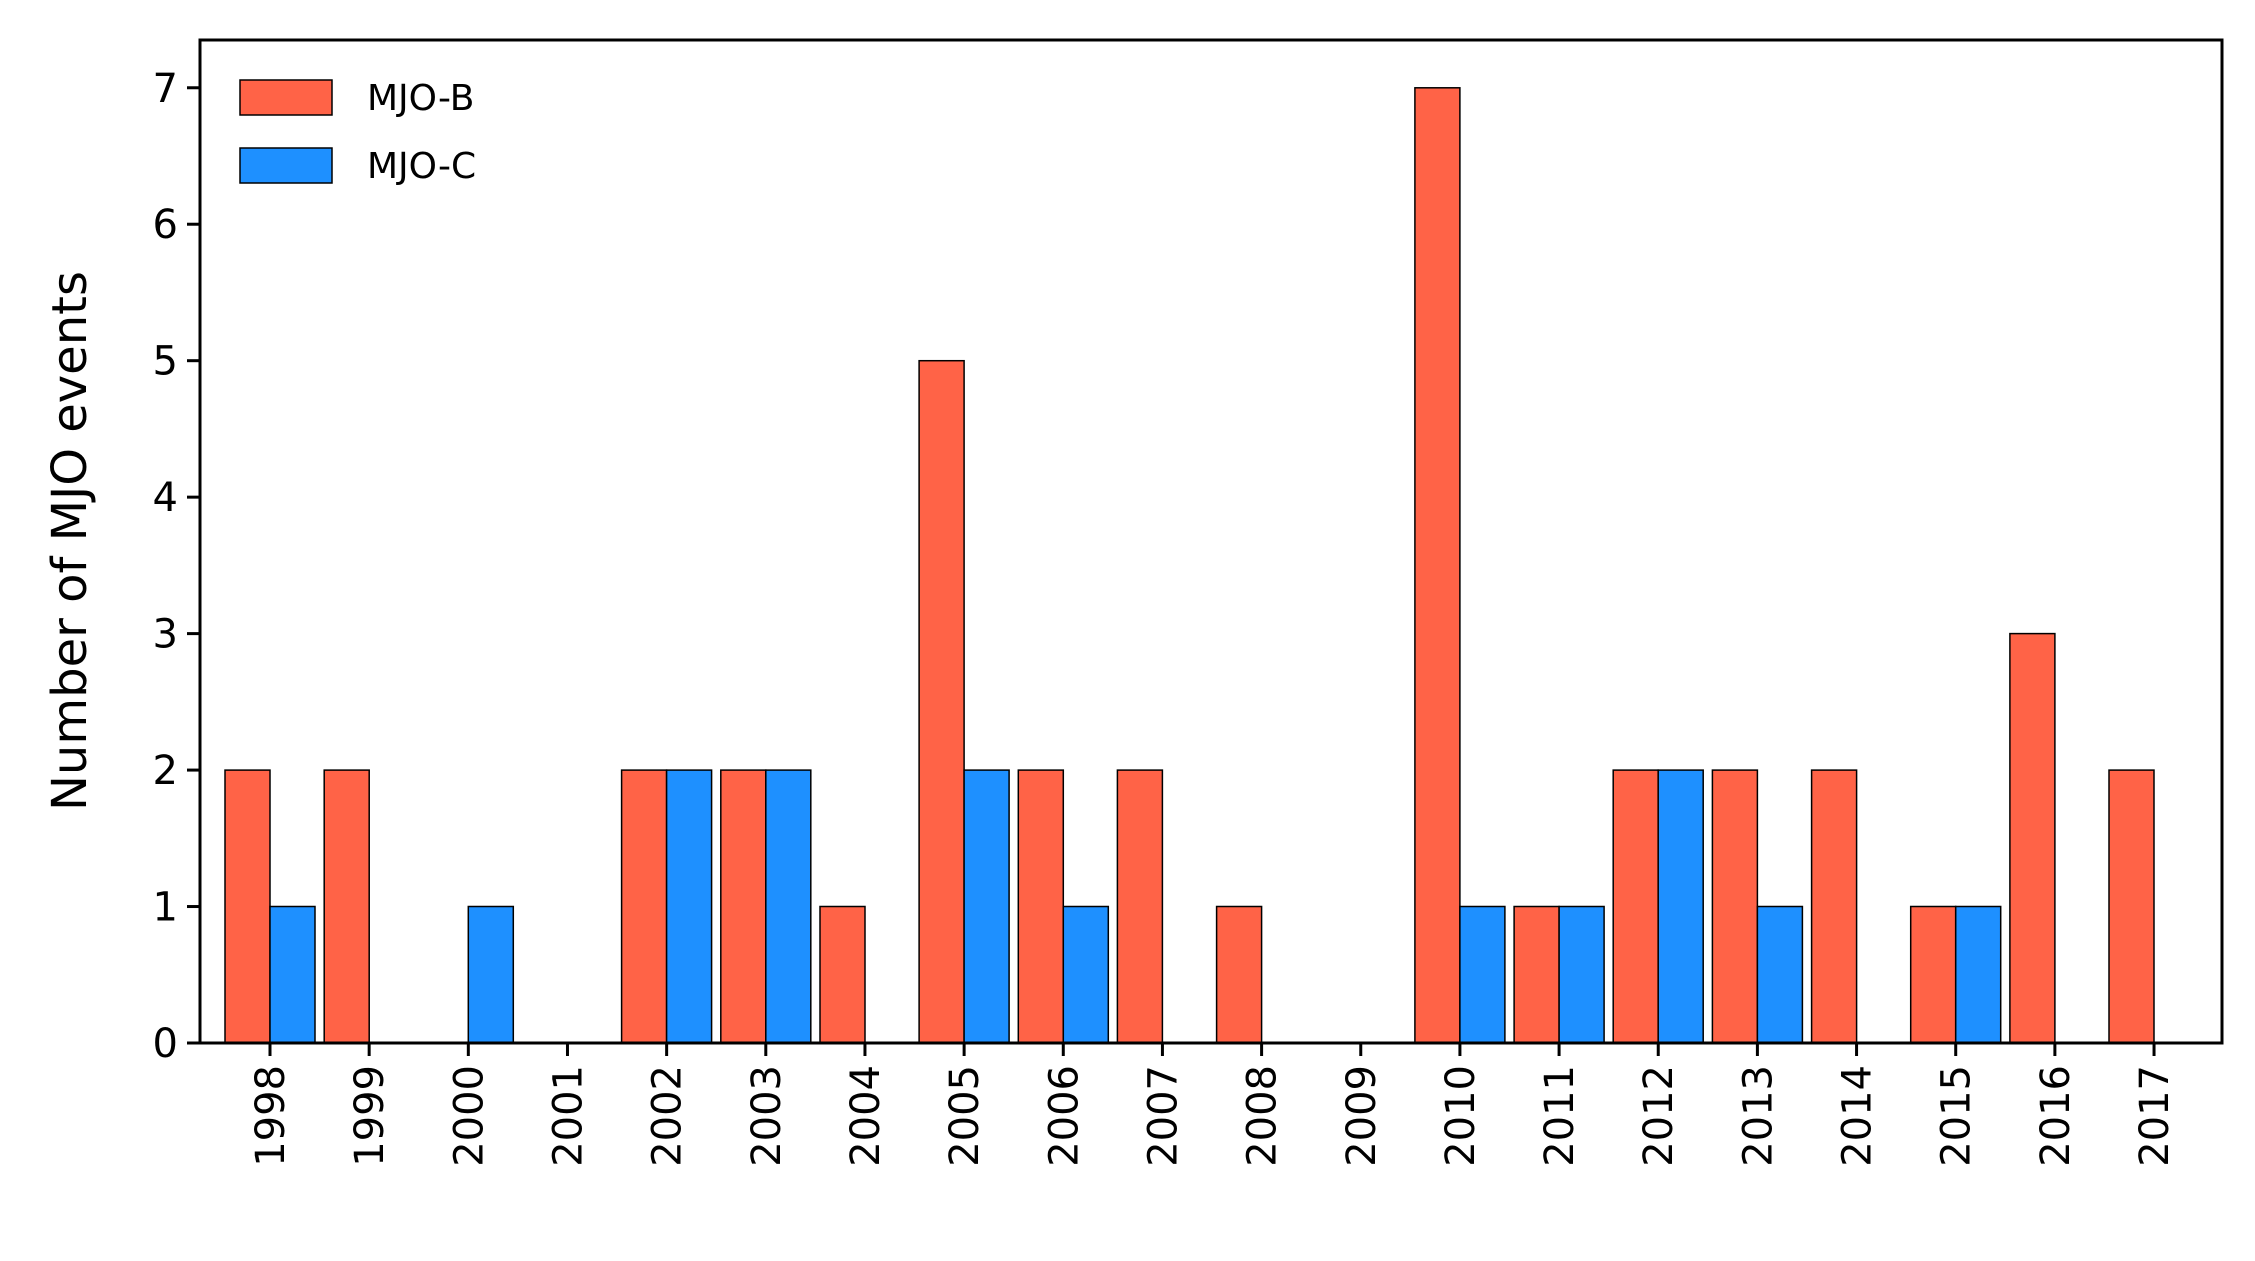  Describe the element at coordinates (941, 701) in the screenshot. I see `bar-mjo-b-2005` at that location.